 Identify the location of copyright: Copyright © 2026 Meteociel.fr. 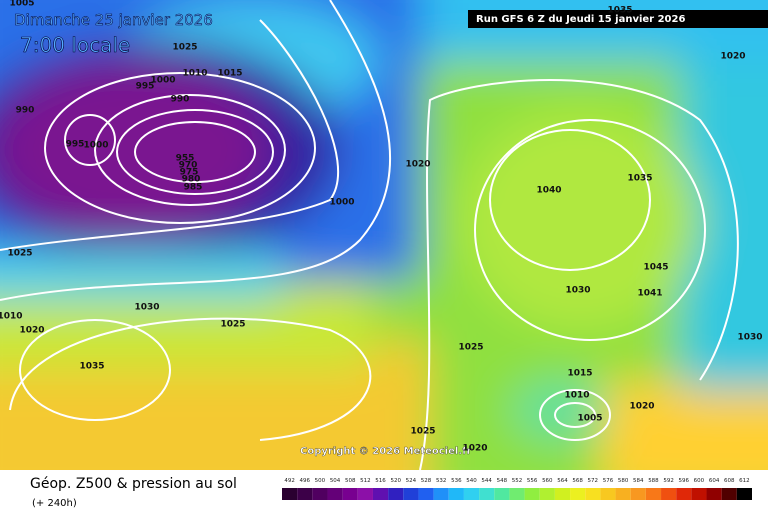
(385, 451).